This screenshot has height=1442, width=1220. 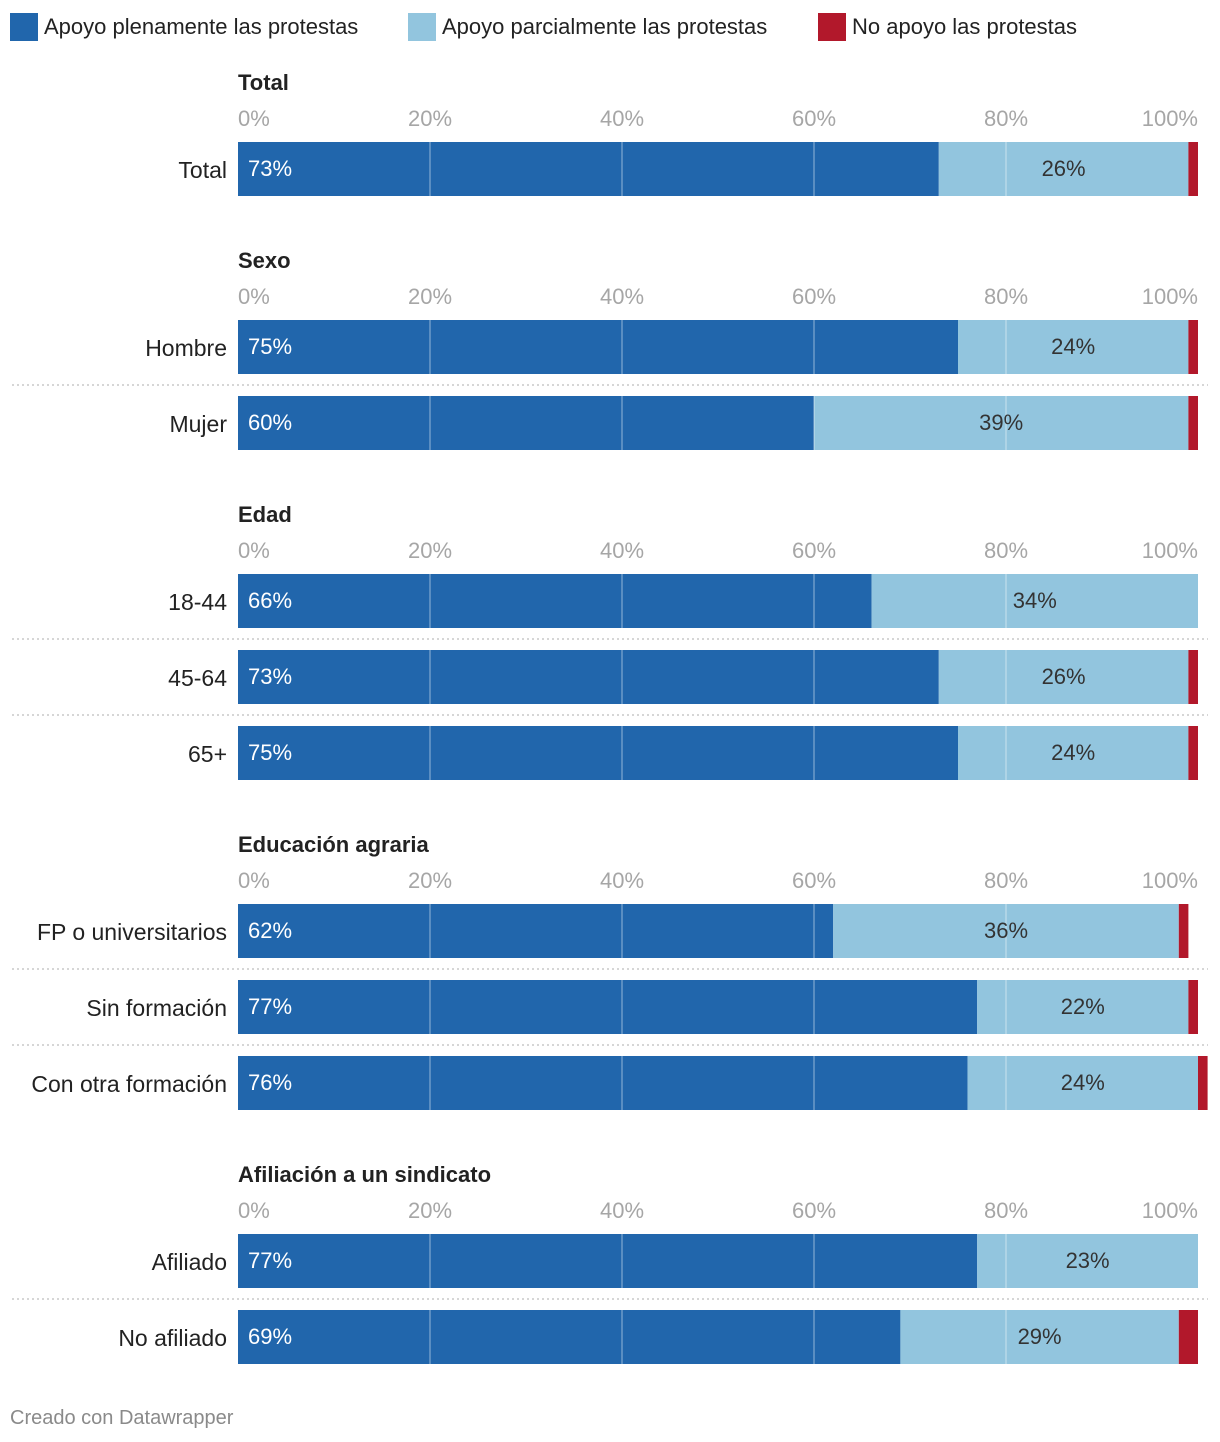 I want to click on legend-swatch-partial, so click(x=422, y=27).